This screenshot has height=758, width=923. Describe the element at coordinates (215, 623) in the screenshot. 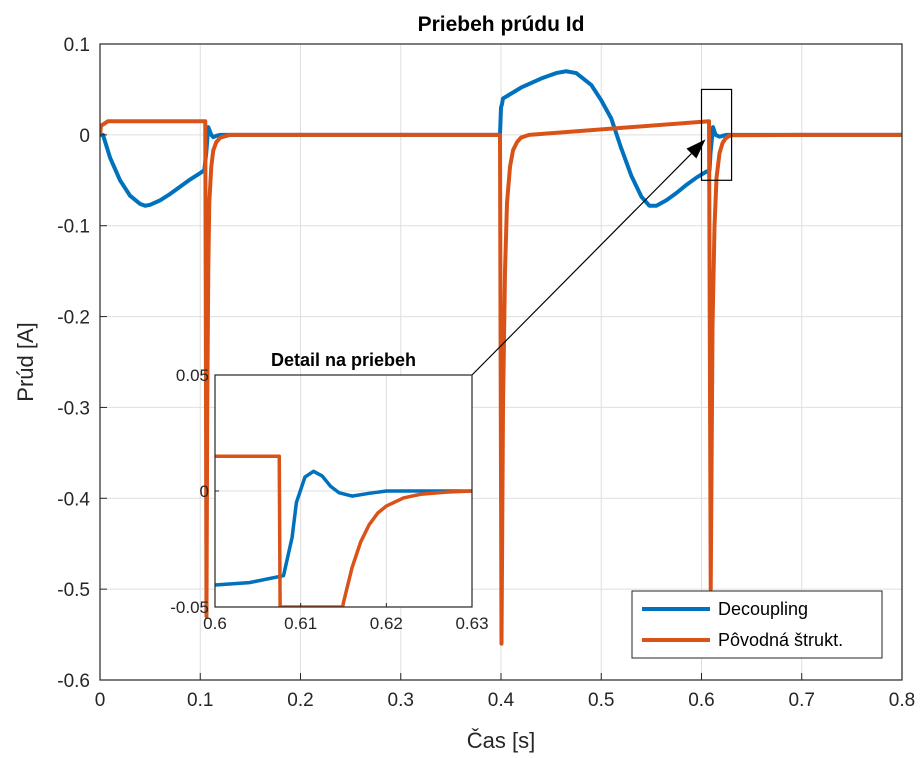

I see `inset-x-tick-label: 0.6` at that location.